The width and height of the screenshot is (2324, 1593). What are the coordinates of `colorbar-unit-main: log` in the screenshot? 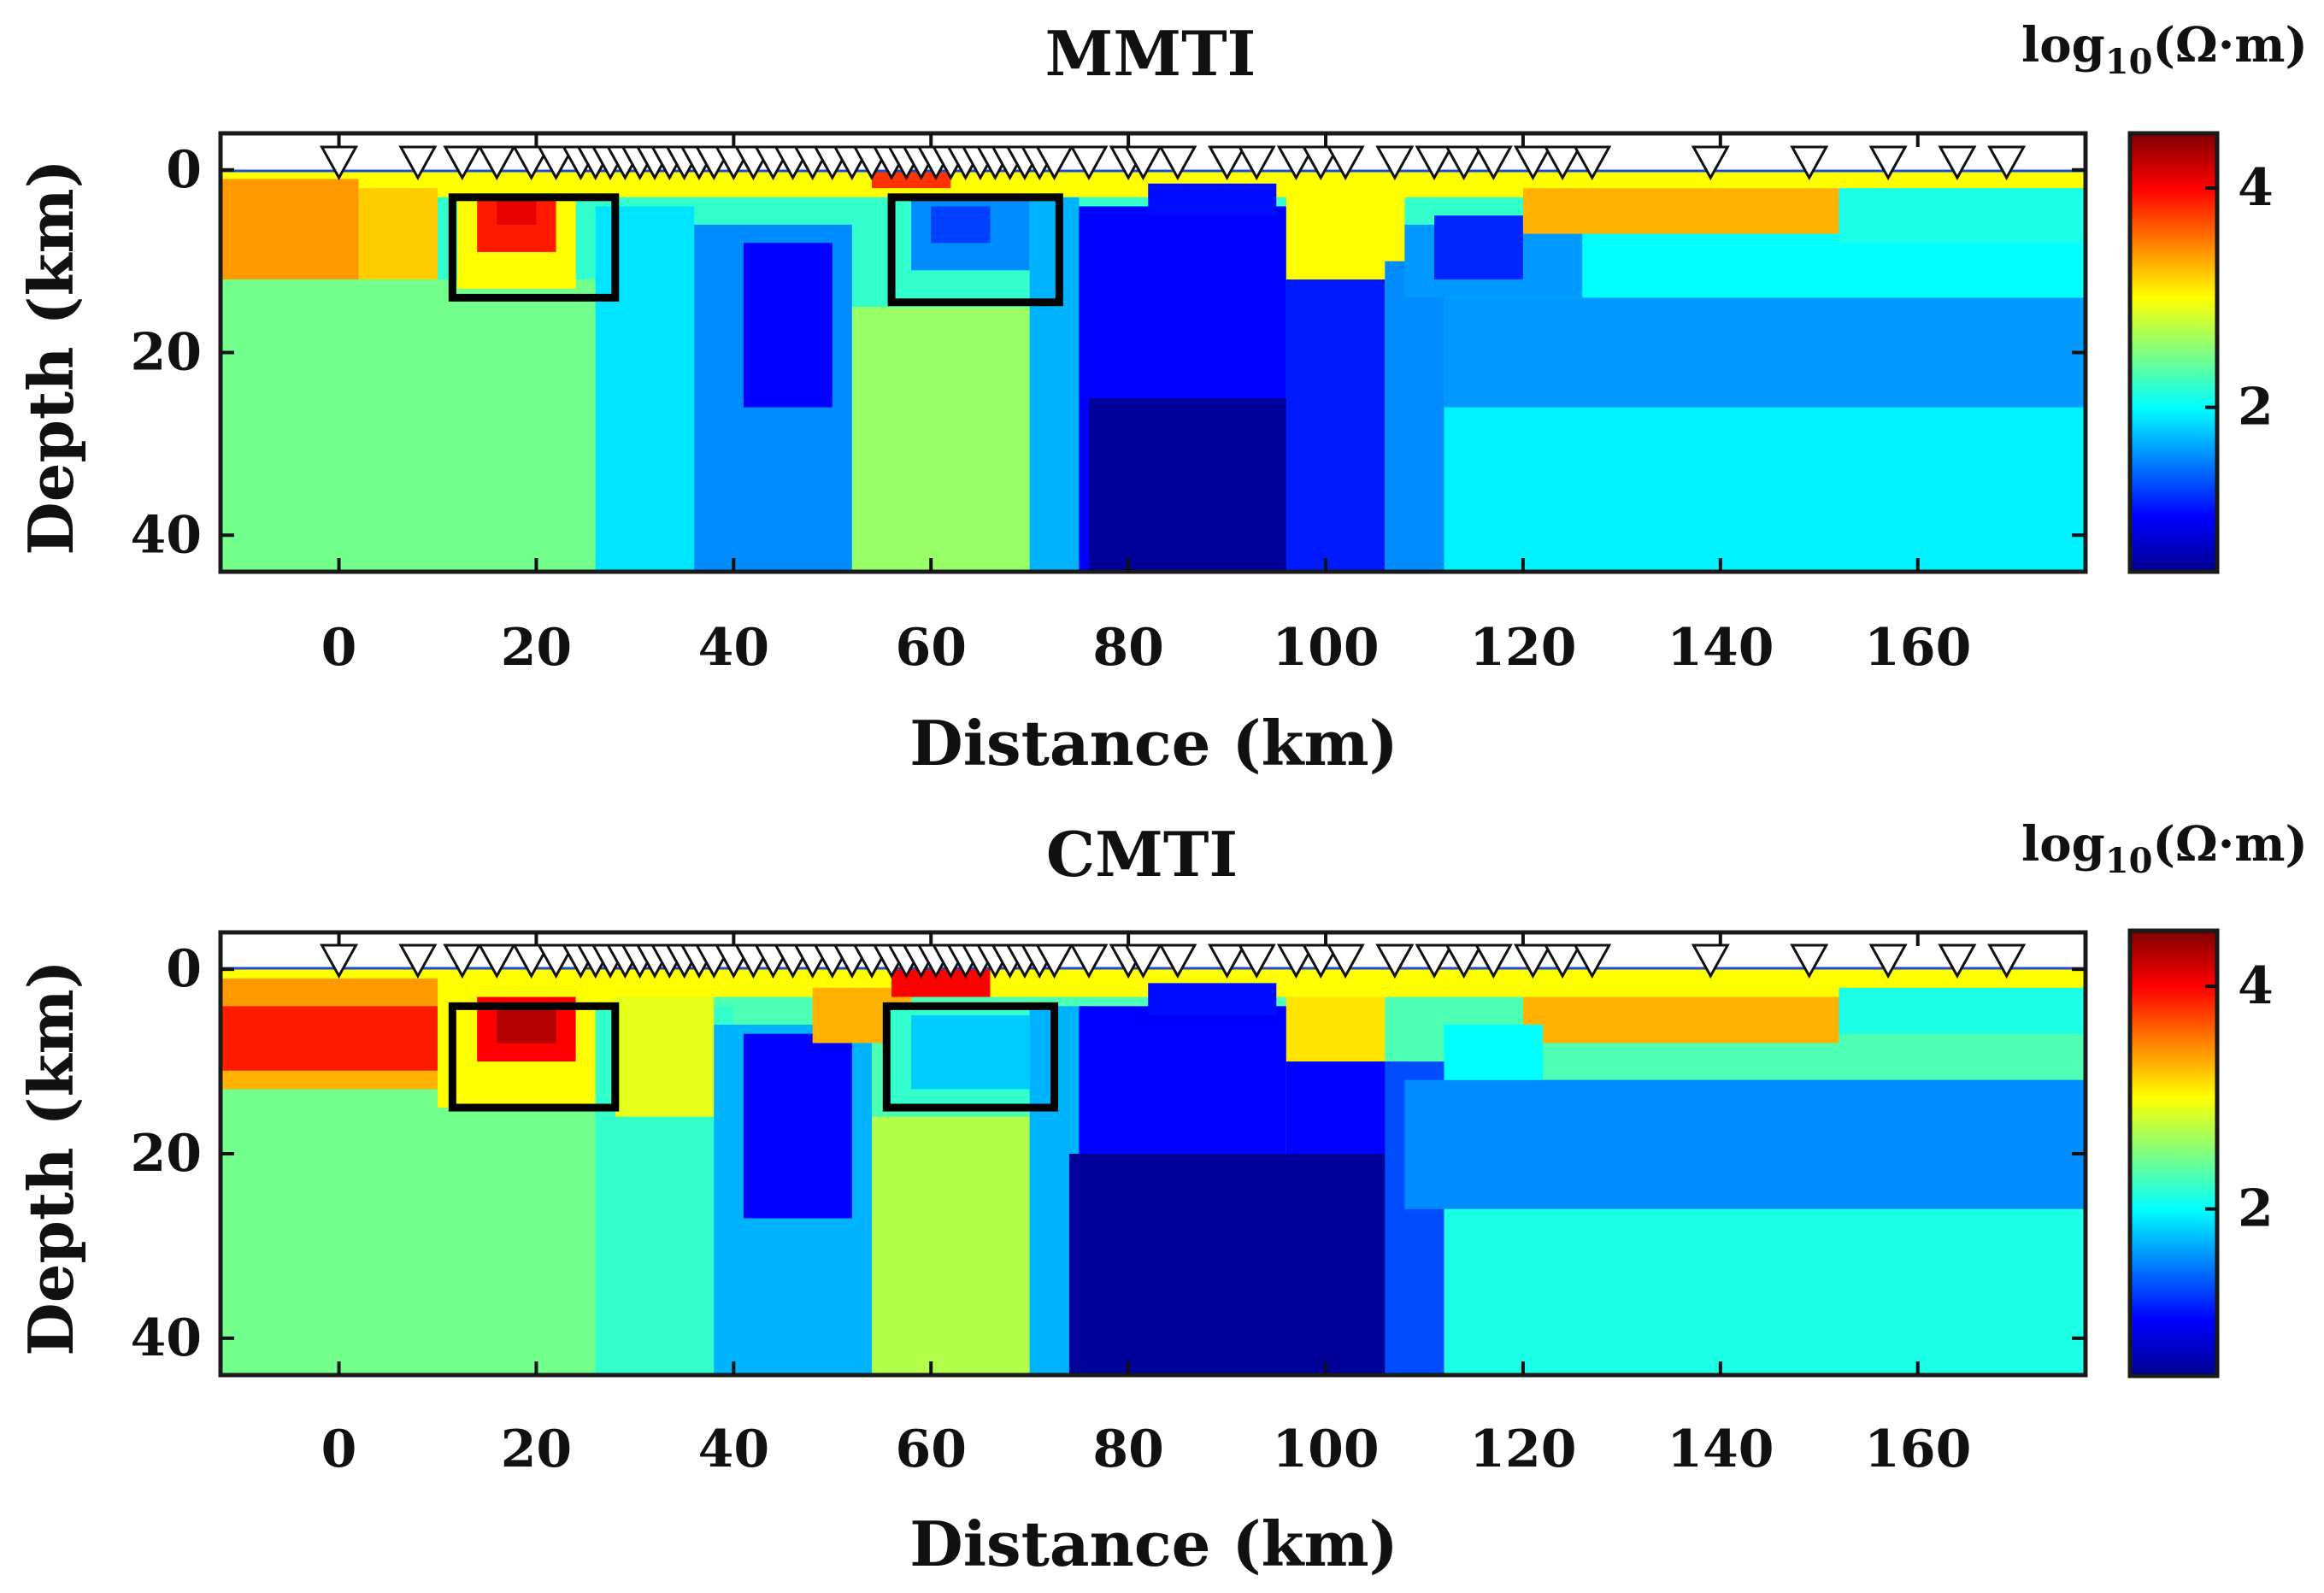 It's located at (2063, 844).